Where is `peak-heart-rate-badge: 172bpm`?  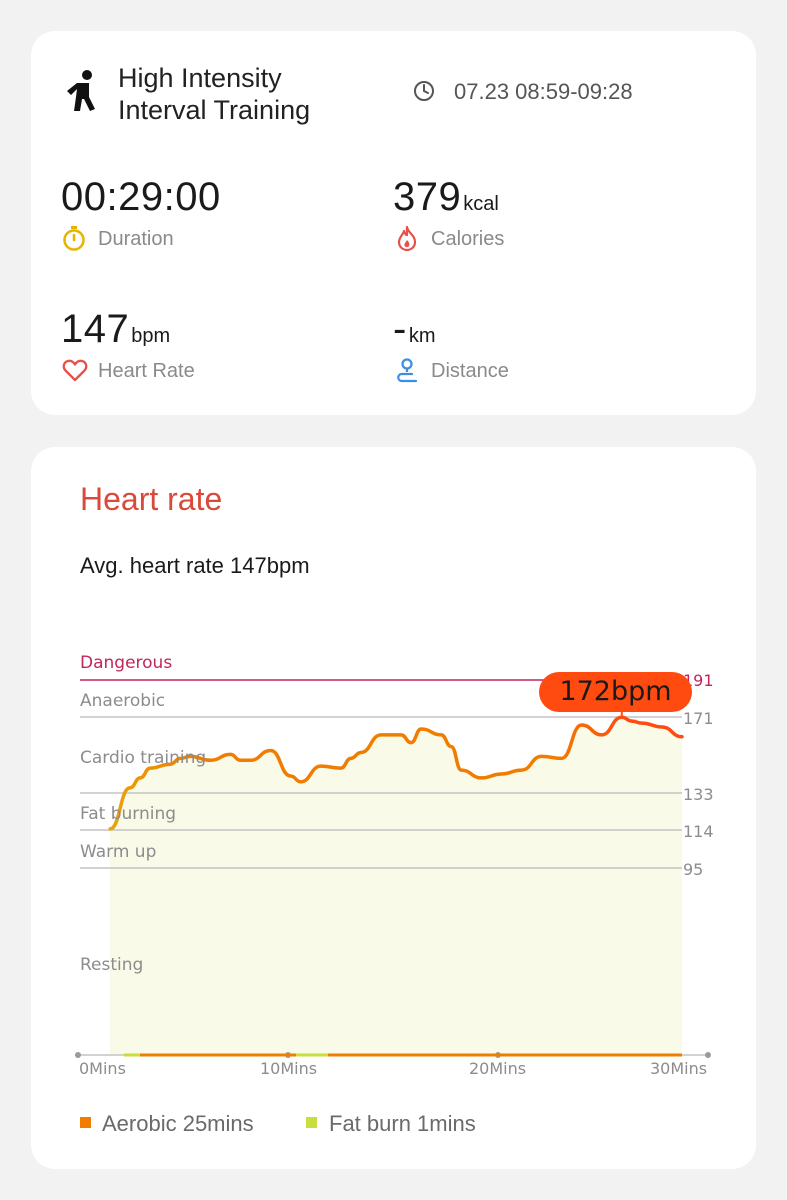 peak-heart-rate-badge: 172bpm is located at coordinates (615, 692).